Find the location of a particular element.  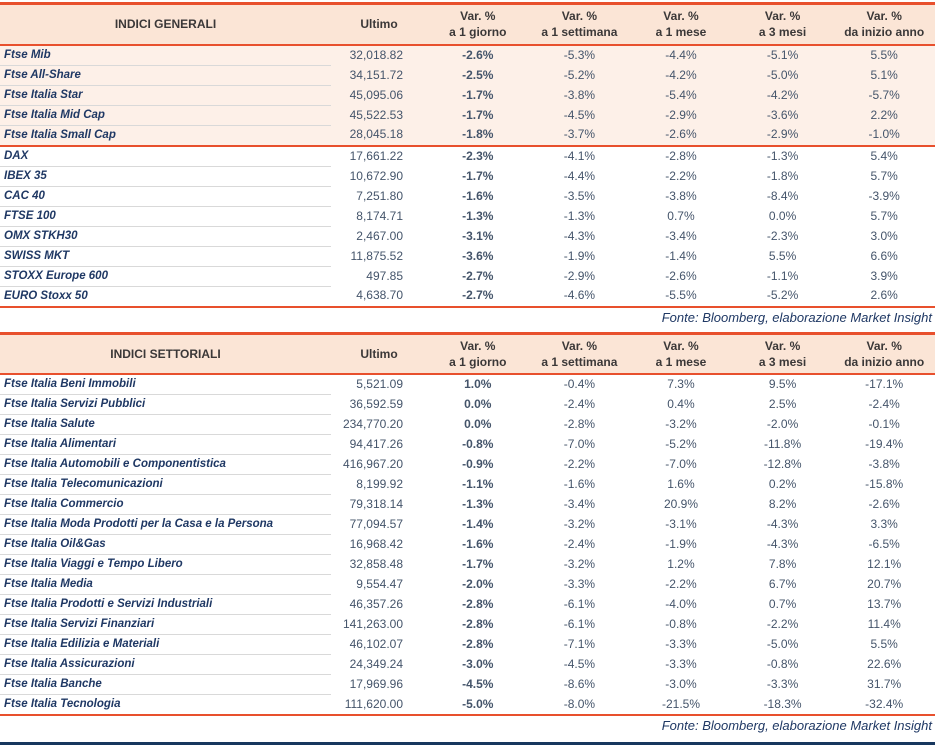

var-1-mese: 0.4% is located at coordinates (681, 404).